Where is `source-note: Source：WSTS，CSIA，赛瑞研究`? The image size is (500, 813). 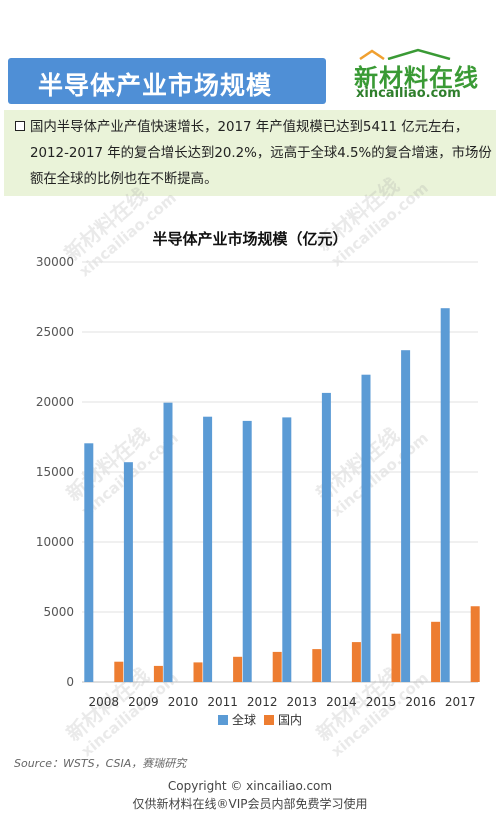 source-note: Source：WSTS，CSIA，赛瑞研究 is located at coordinates (100, 763).